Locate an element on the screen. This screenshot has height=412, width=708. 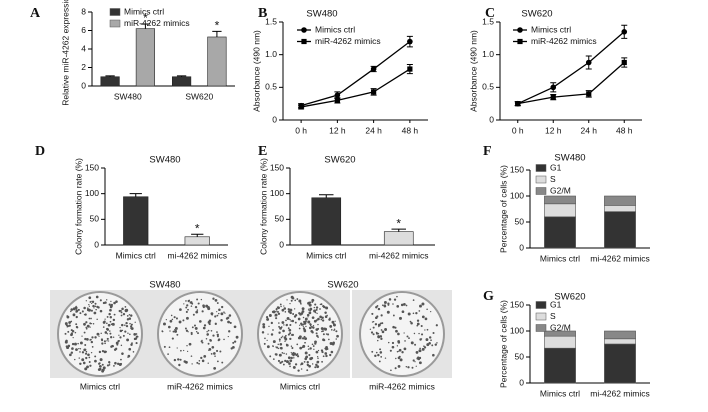
x-tick-label: Mimics ctrl is located at coordinates (326, 255).